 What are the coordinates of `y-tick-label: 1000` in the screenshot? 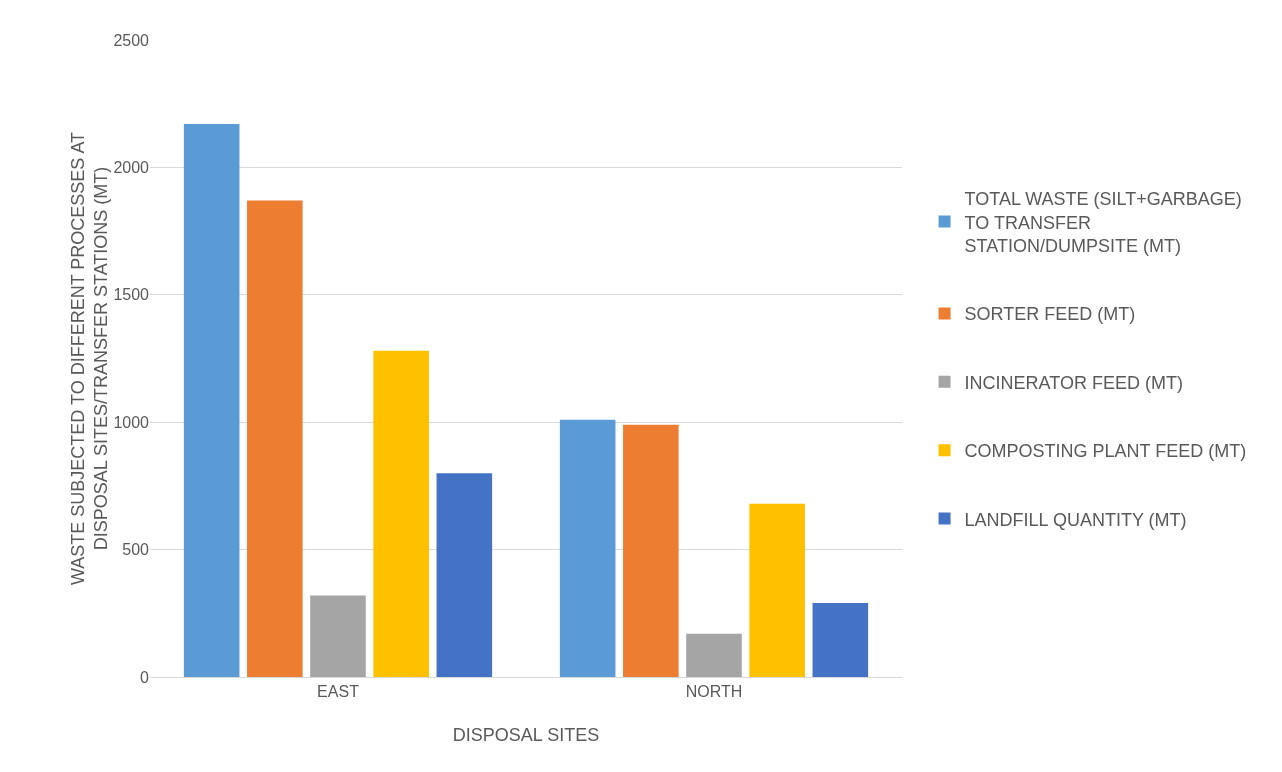 It's located at (131, 422).